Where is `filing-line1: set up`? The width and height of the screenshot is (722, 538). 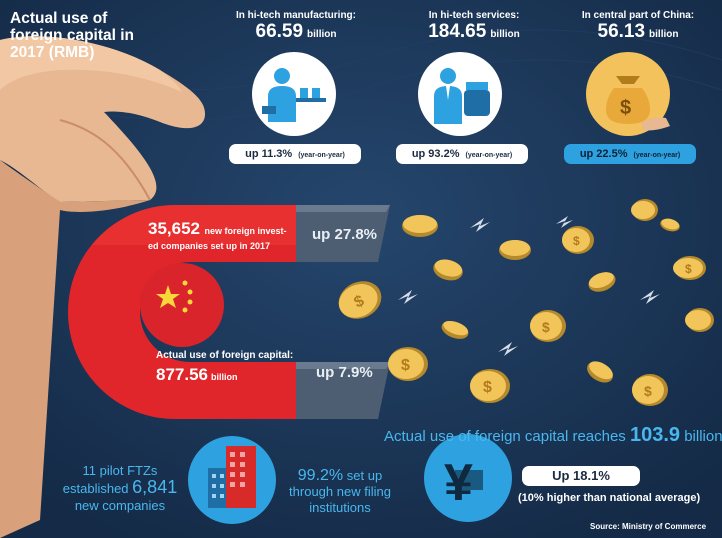 filing-line1: set up is located at coordinates (364, 475).